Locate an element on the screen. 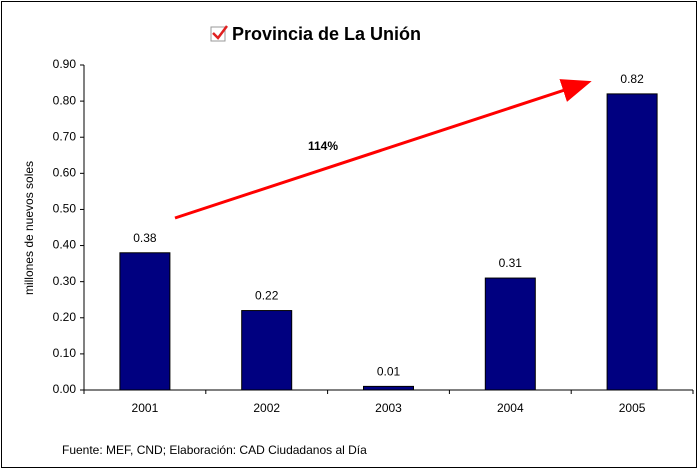  title-icon is located at coordinates (218, 34).